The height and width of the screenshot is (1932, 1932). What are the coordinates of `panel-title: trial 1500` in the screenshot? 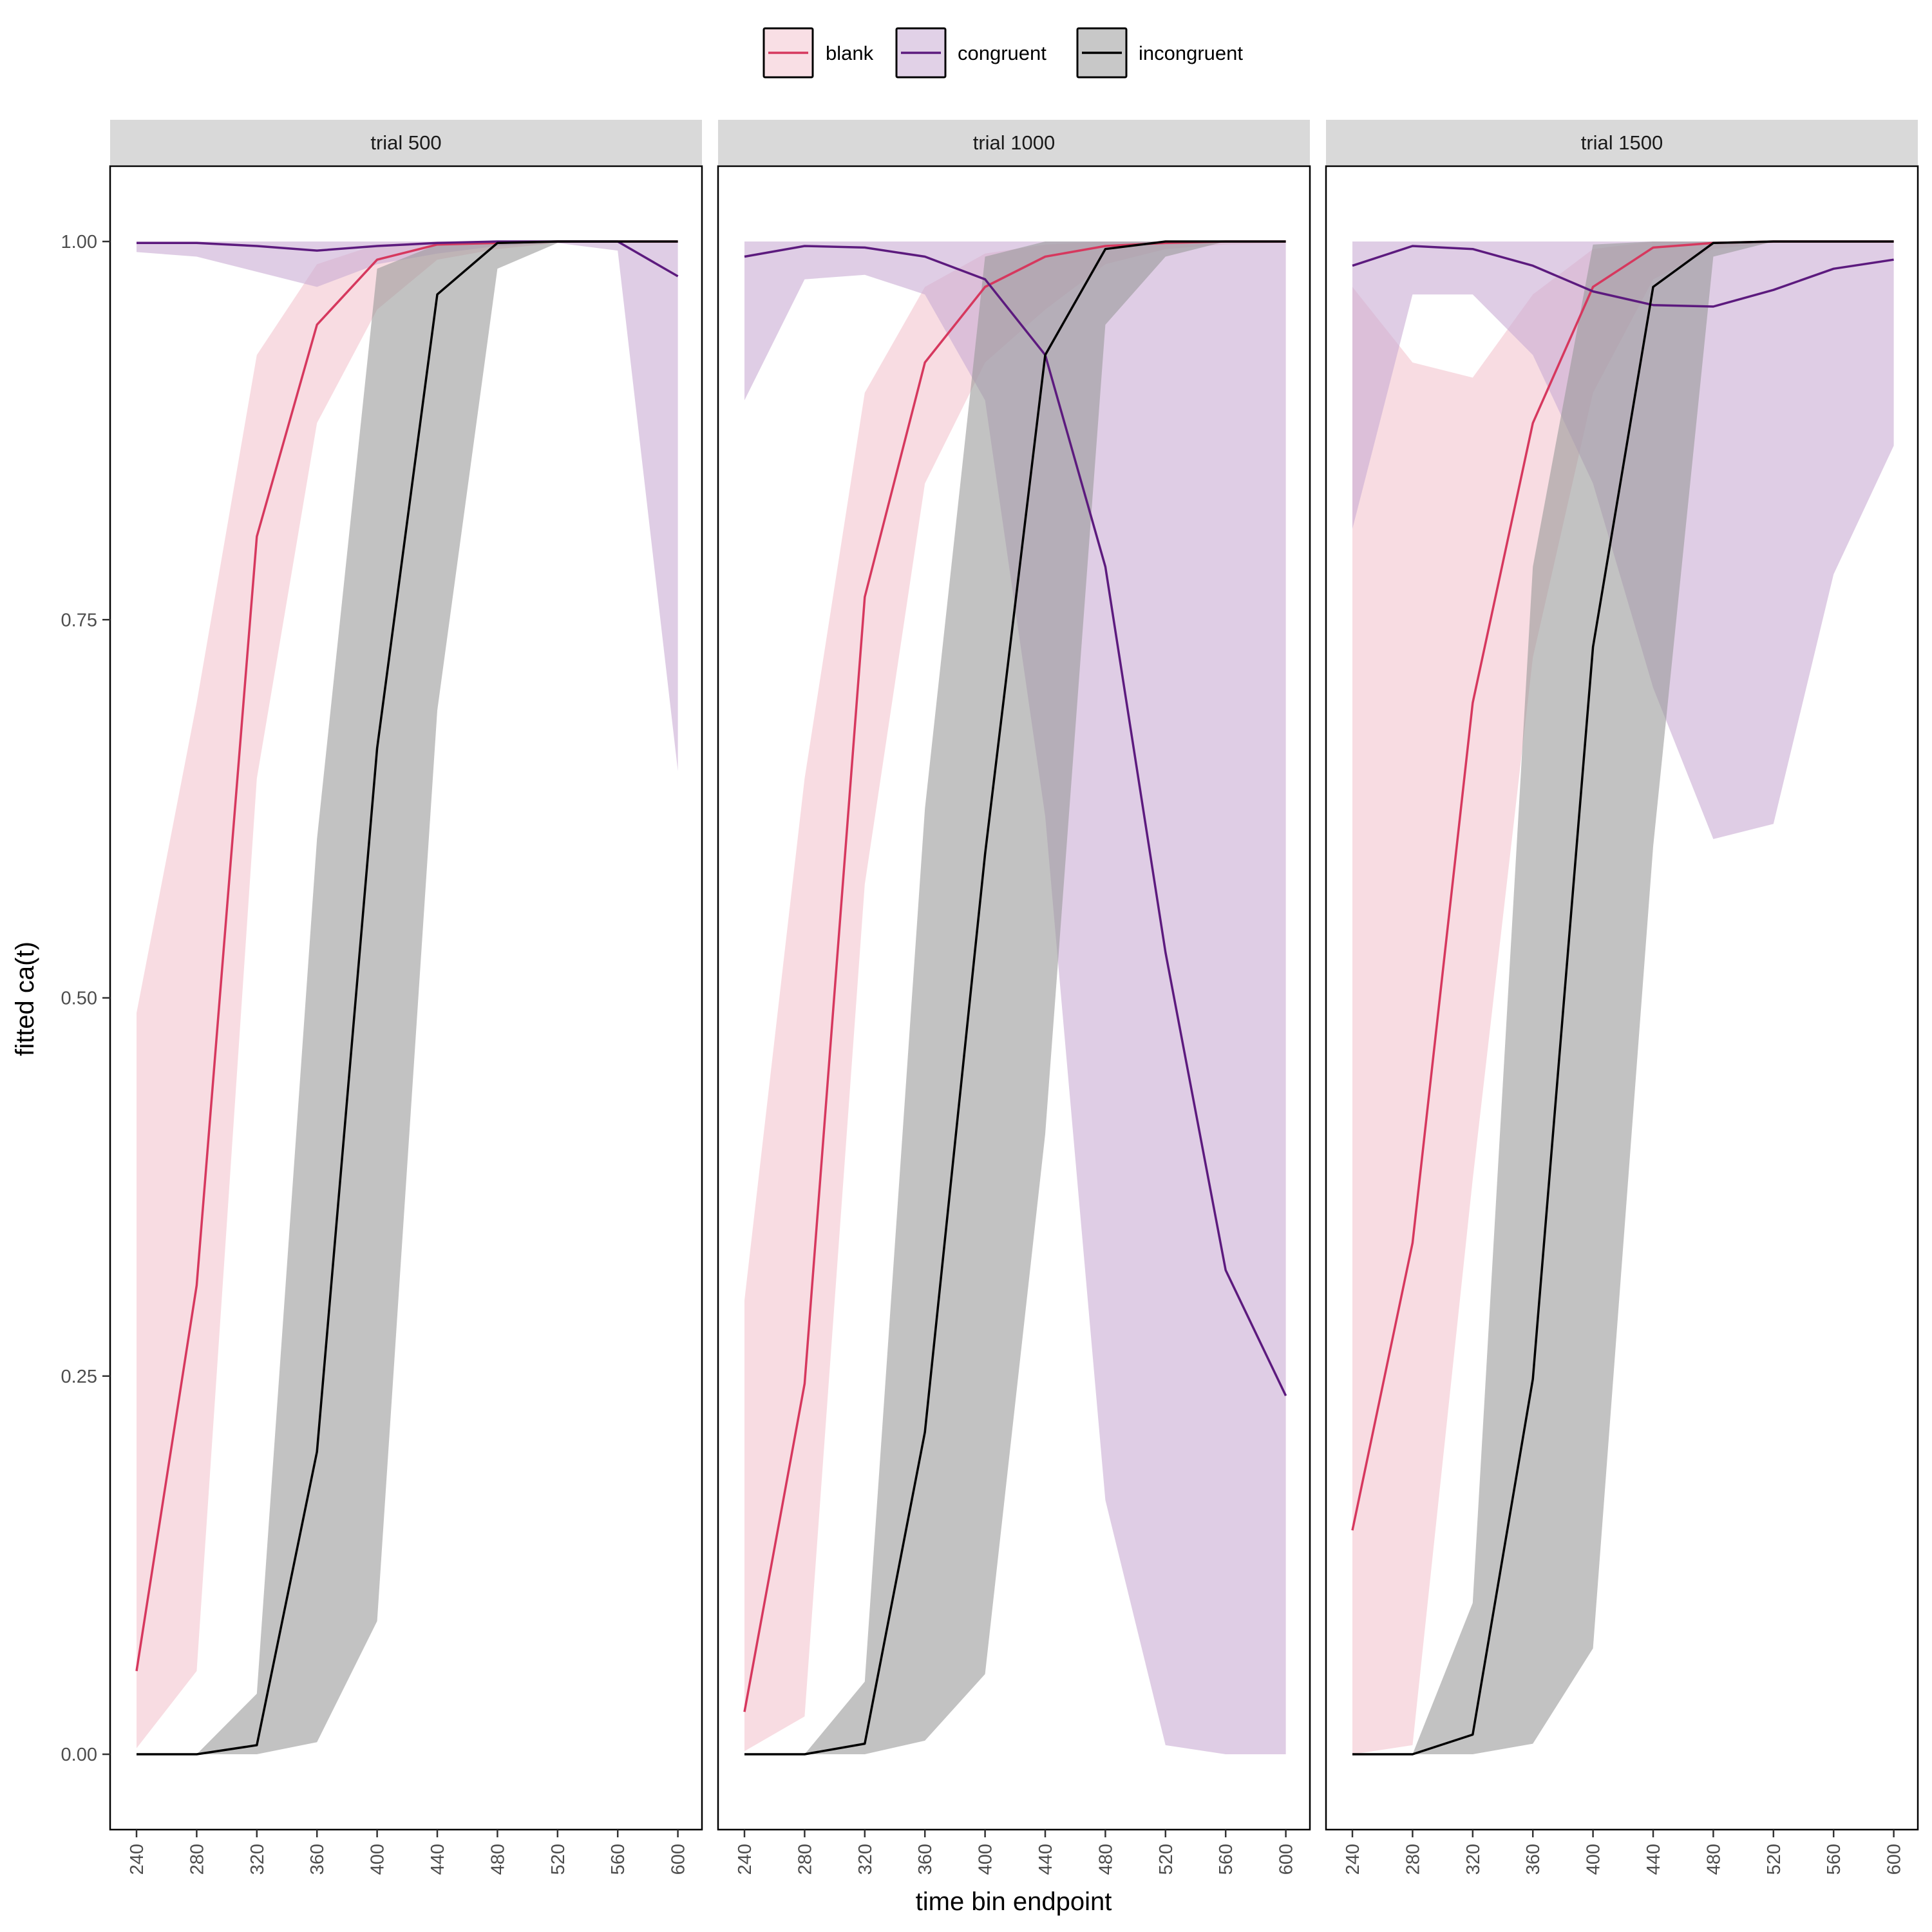 It's located at (1622, 143).